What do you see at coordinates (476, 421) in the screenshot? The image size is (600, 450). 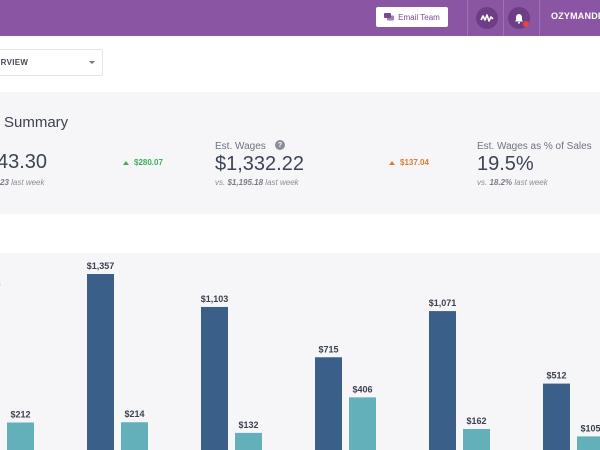 I see `bar-light-label: $162` at bounding box center [476, 421].